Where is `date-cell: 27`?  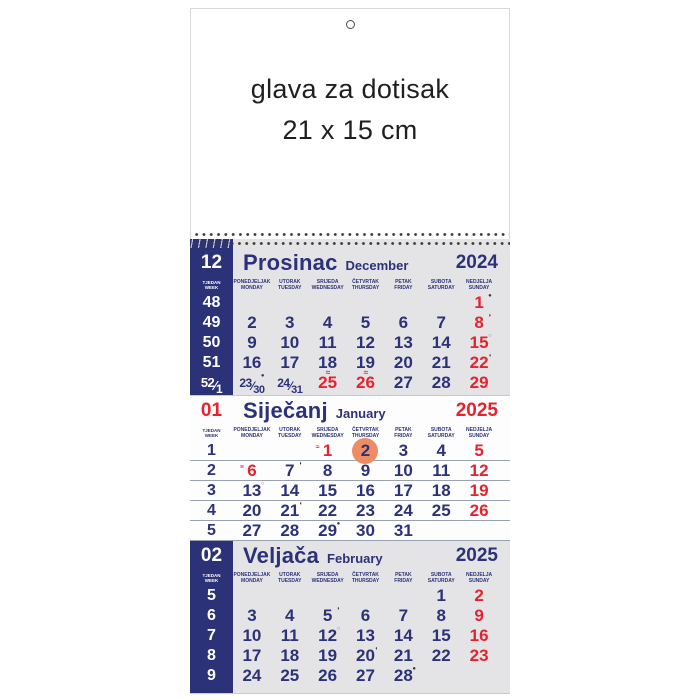
date-cell: 27 is located at coordinates (403, 382).